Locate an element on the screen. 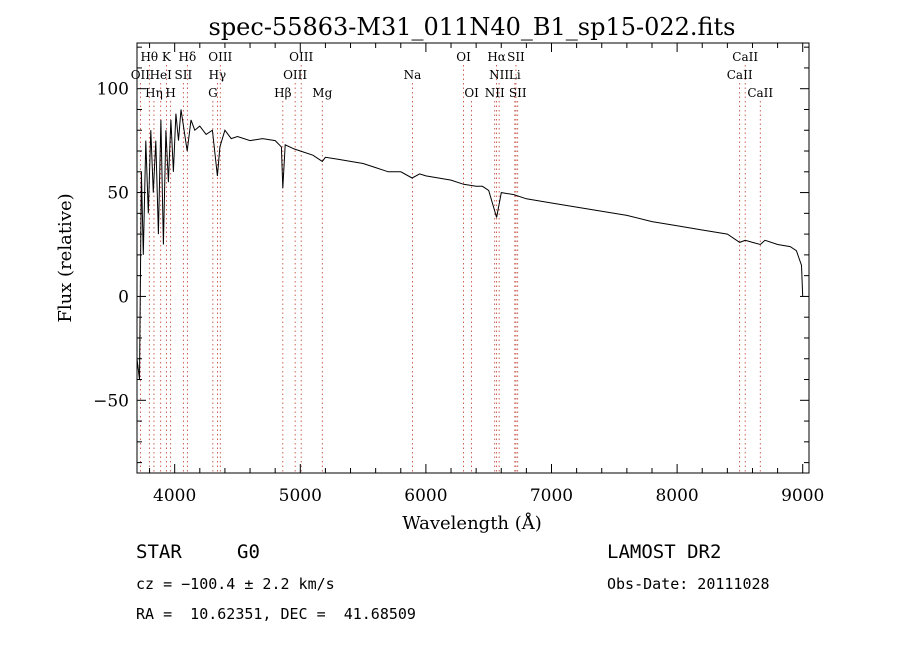 The height and width of the screenshot is (650, 900). x-tick-label-2: 6000 is located at coordinates (425, 496).